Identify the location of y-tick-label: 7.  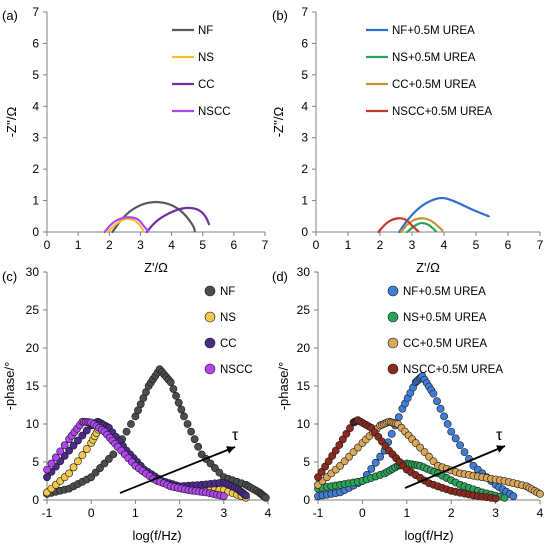
(304, 12).